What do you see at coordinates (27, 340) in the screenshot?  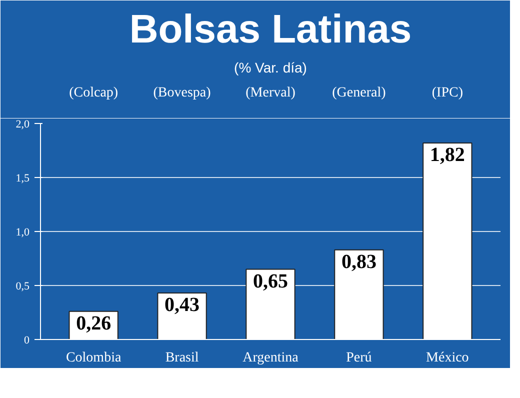 I see `y-tick-label: 0` at bounding box center [27, 340].